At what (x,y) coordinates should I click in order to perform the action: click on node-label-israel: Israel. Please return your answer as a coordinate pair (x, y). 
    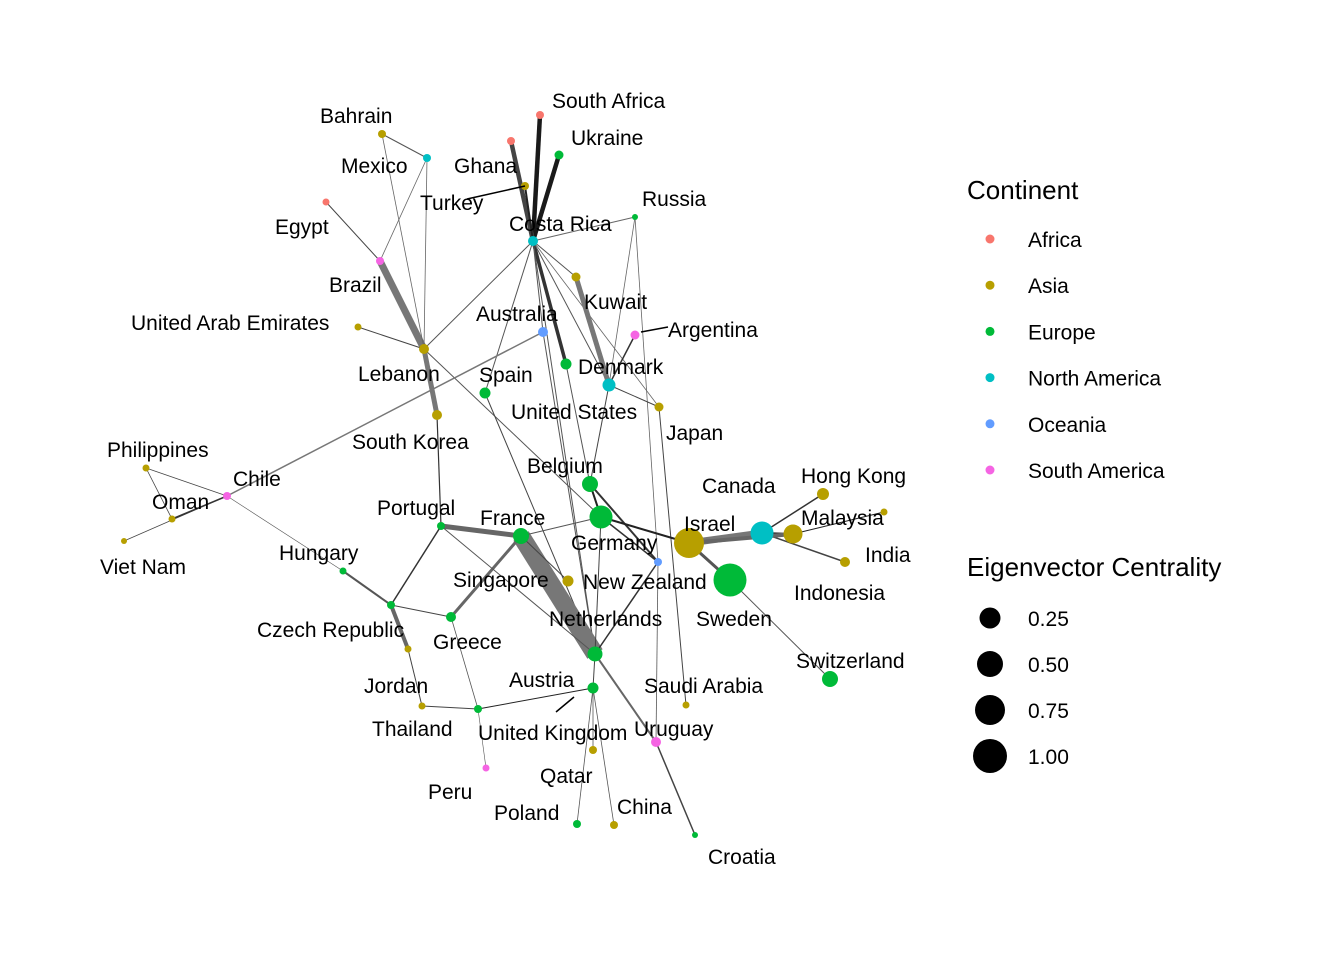
    Looking at the image, I should click on (709, 524).